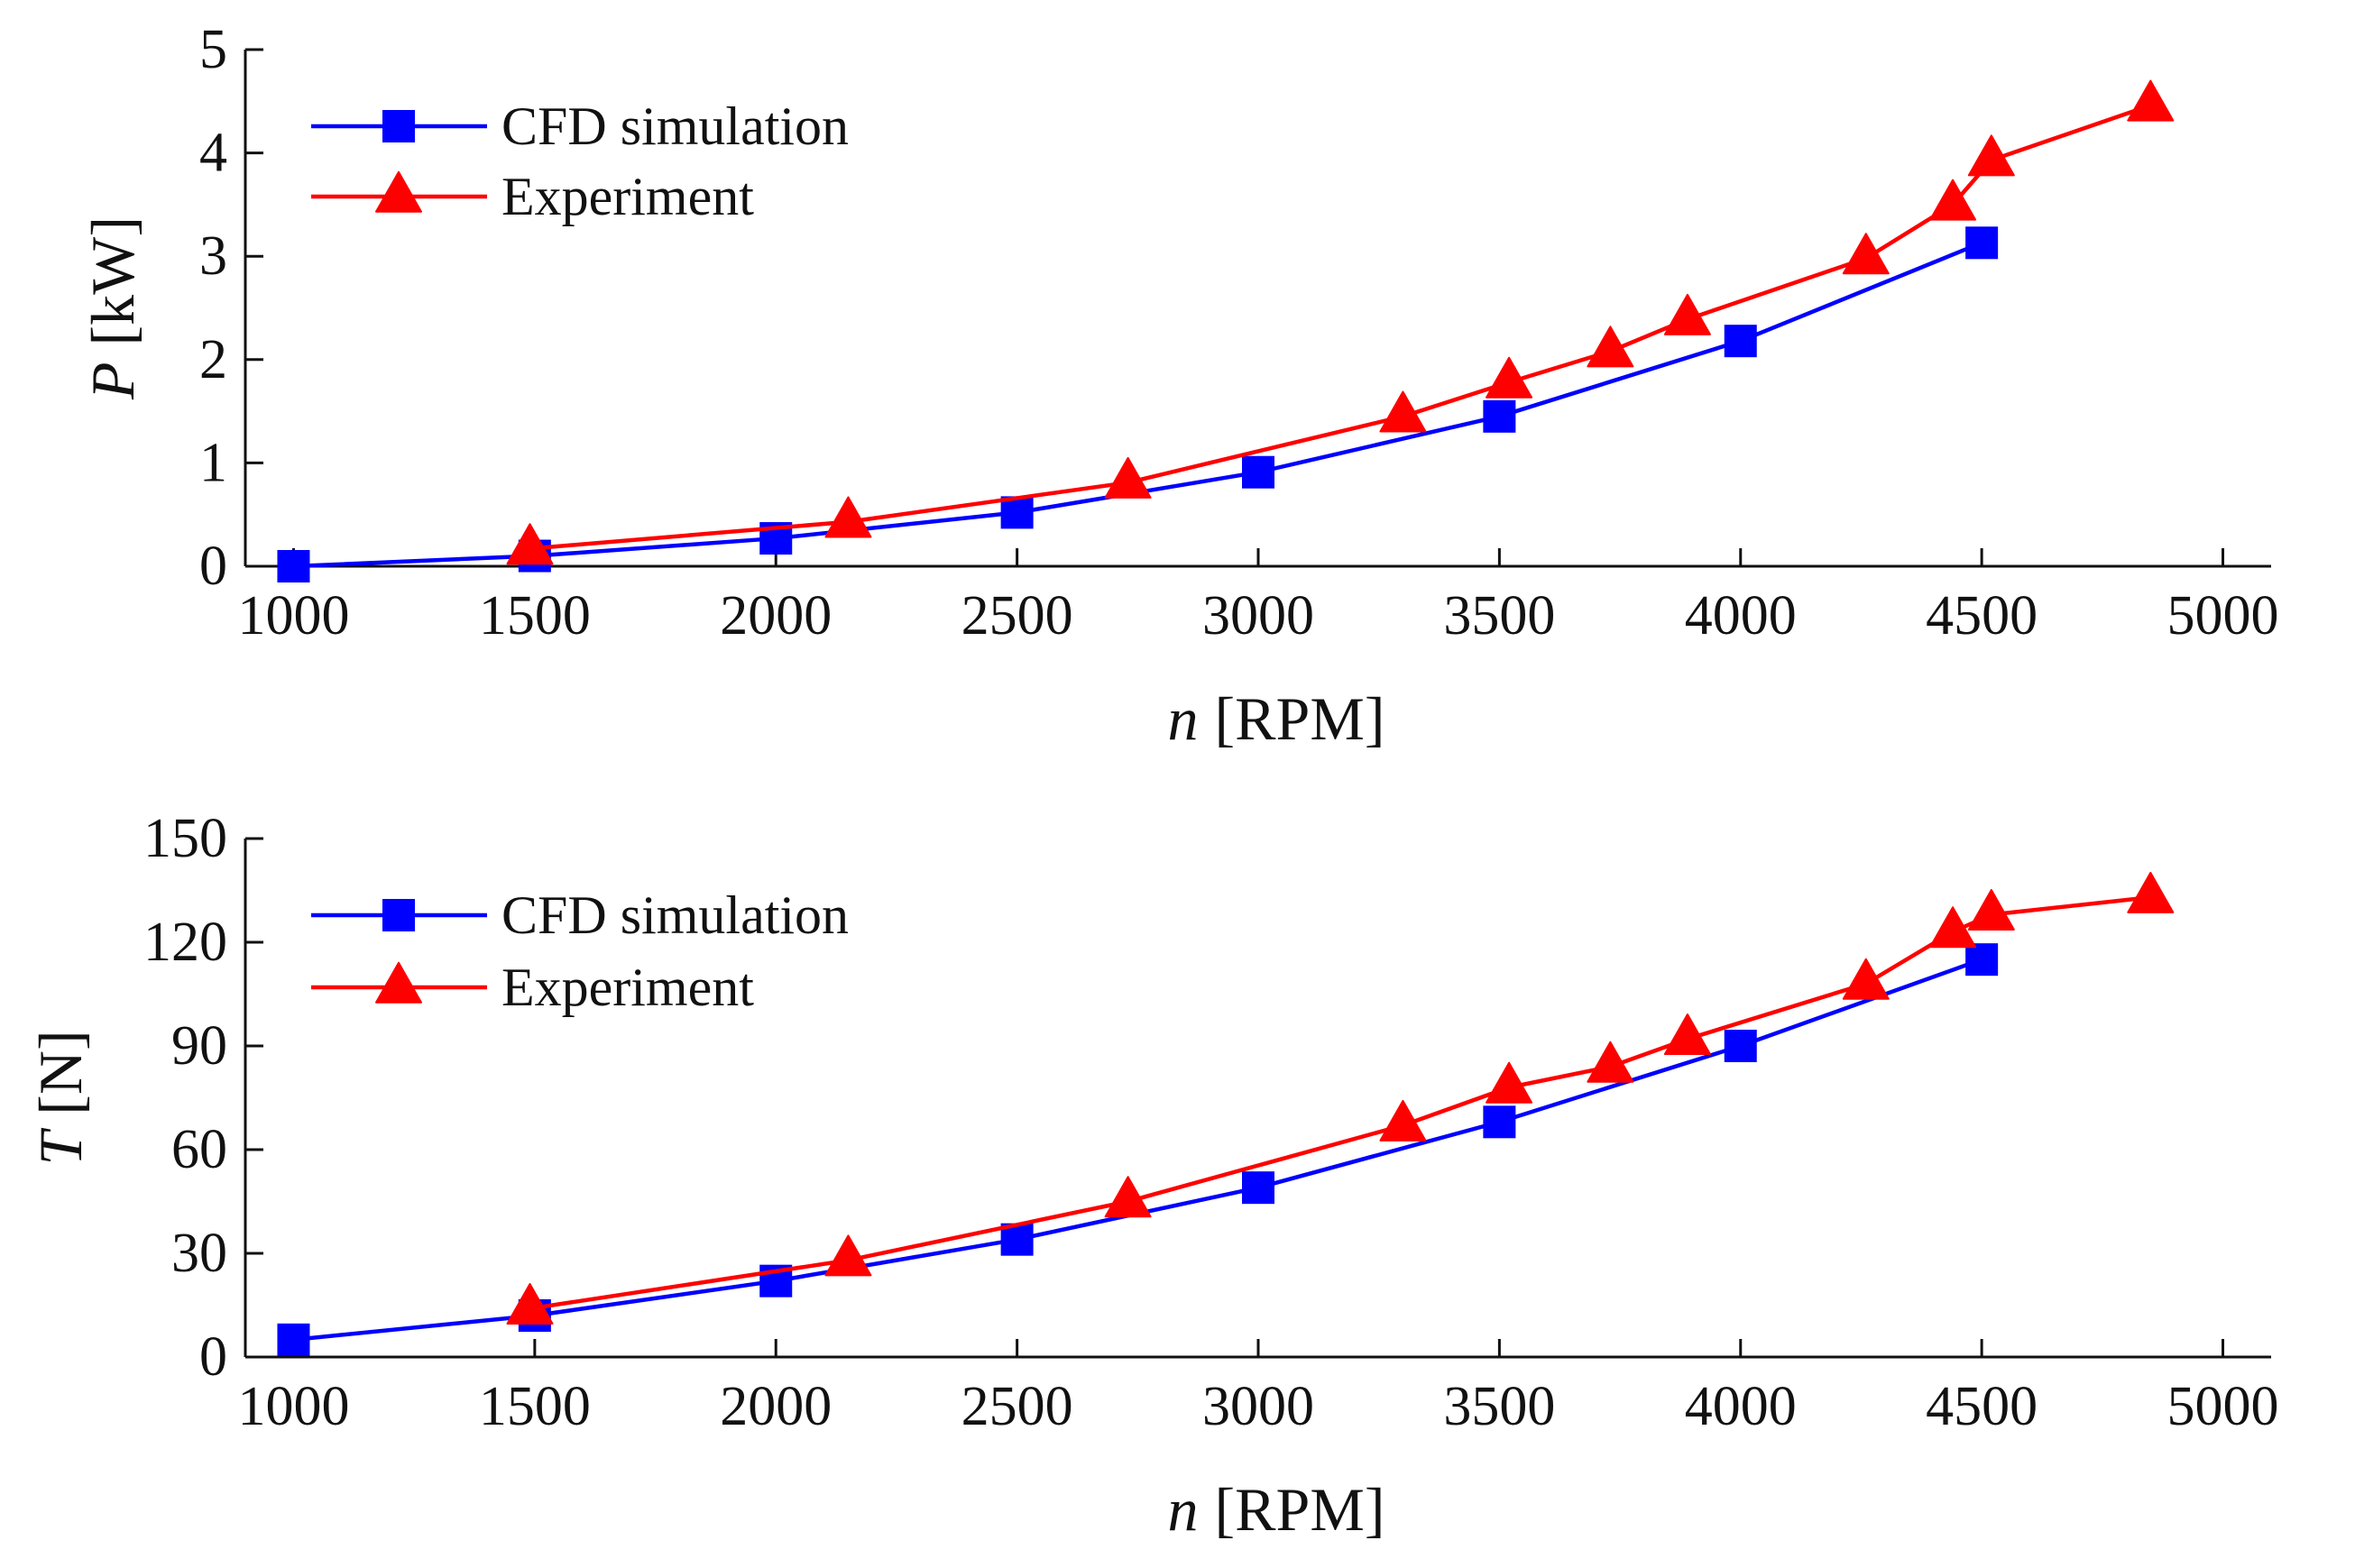  I want to click on y-tick-label: 2, so click(213, 359).